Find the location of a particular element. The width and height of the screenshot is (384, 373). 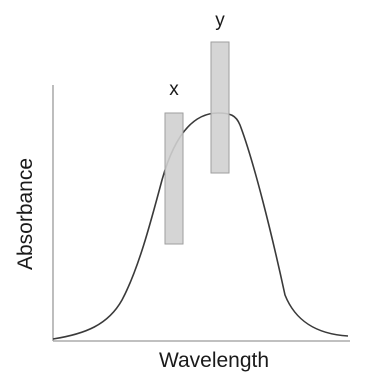

x-axis-label: Wavelength is located at coordinates (214, 360).